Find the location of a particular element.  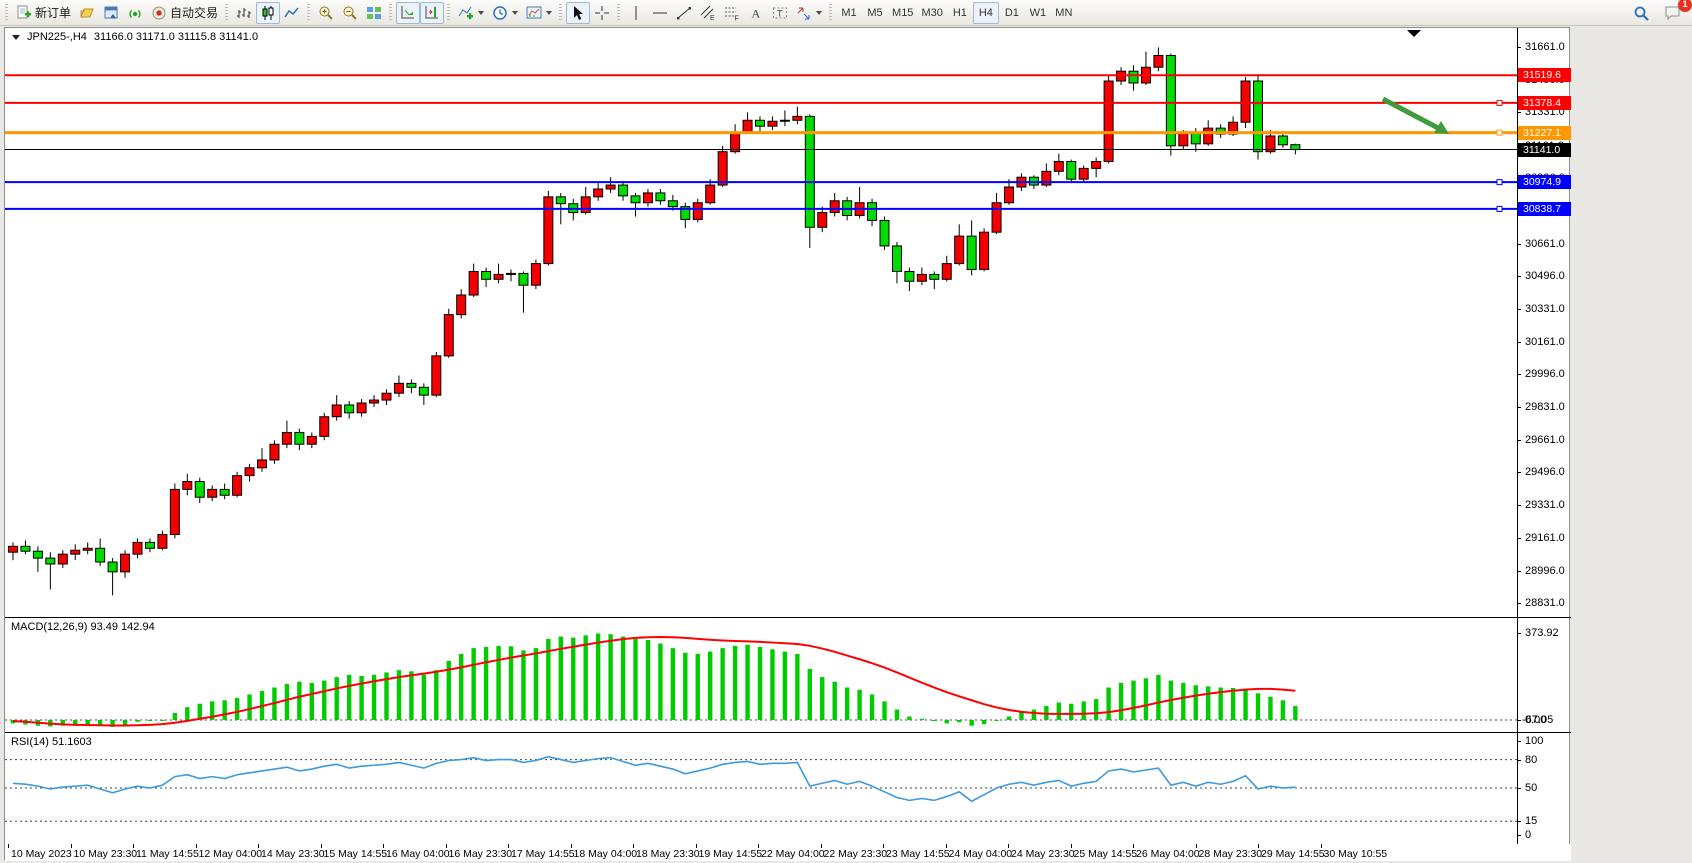

trendline-tool-button is located at coordinates (684, 13).